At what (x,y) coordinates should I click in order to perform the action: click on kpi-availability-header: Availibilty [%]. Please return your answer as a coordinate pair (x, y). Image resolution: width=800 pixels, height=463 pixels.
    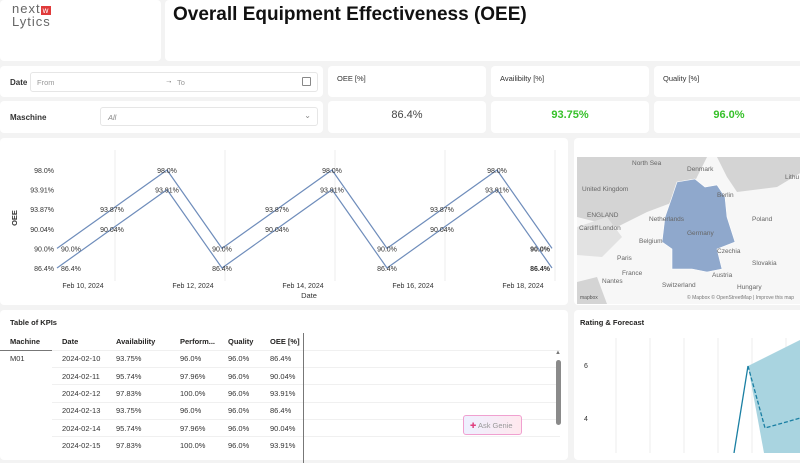
    Looking at the image, I should click on (570, 81).